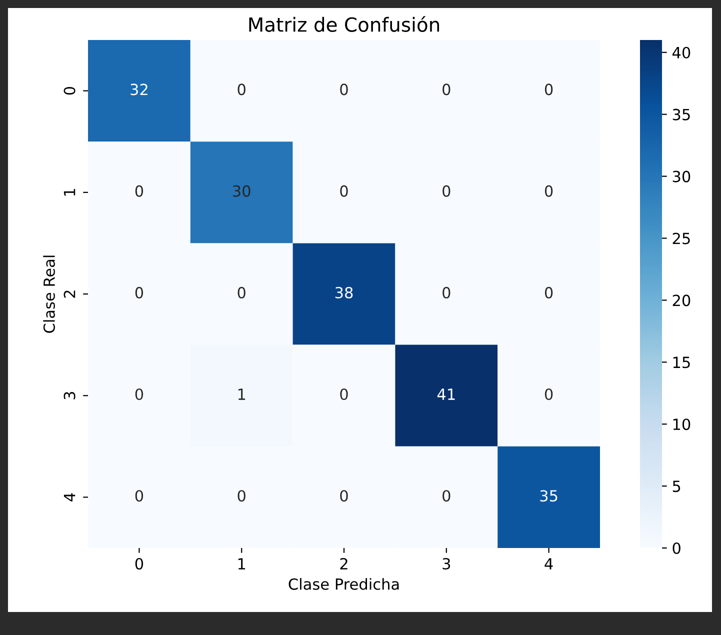  I want to click on y-tick-label: 0, so click(70, 90).